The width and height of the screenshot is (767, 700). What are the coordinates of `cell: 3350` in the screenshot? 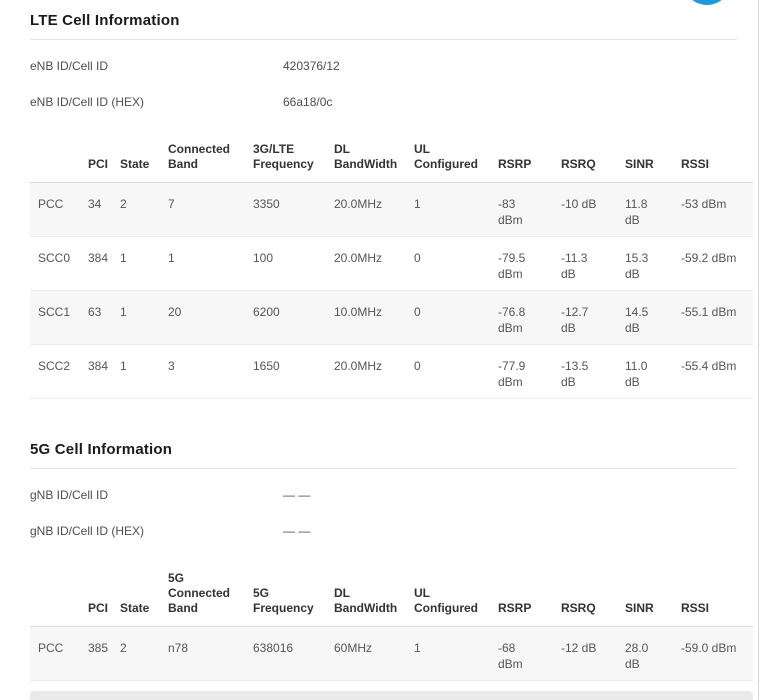 It's located at (285, 209).